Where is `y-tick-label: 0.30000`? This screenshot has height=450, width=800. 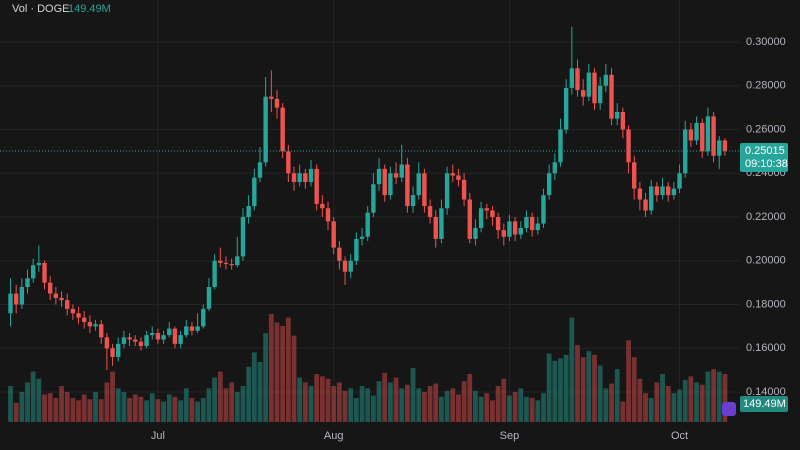
y-tick-label: 0.30000 is located at coordinates (766, 42).